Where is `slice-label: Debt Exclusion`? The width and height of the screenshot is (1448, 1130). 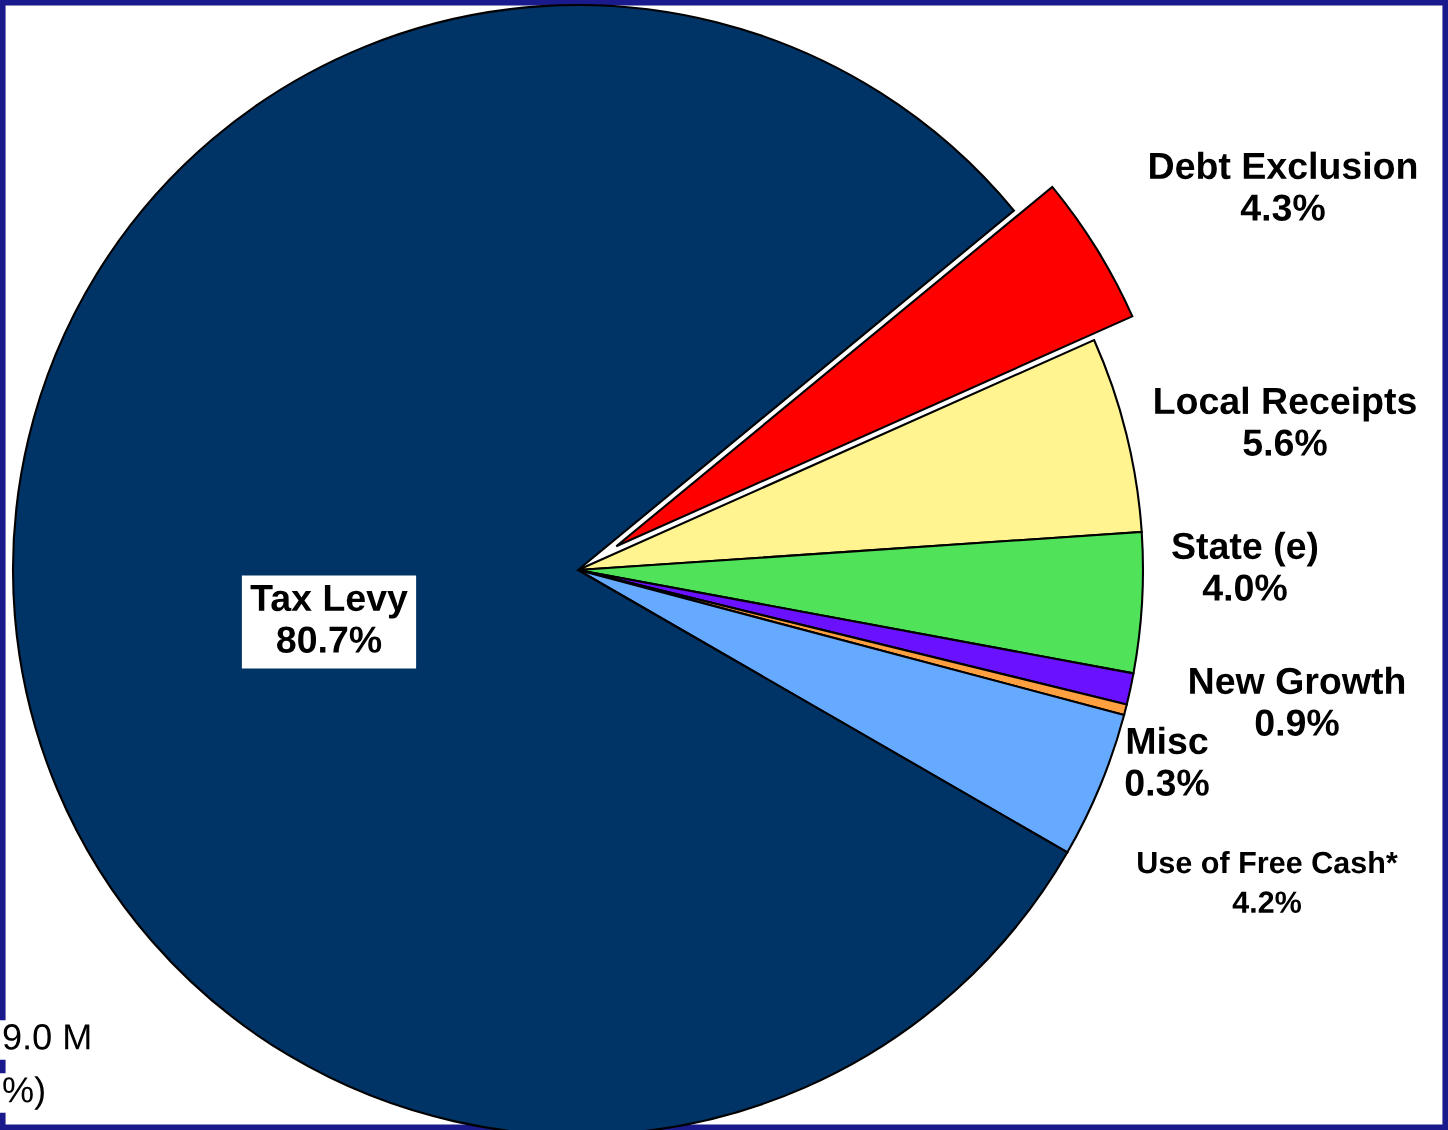
slice-label: Debt Exclusion is located at coordinates (1283, 165).